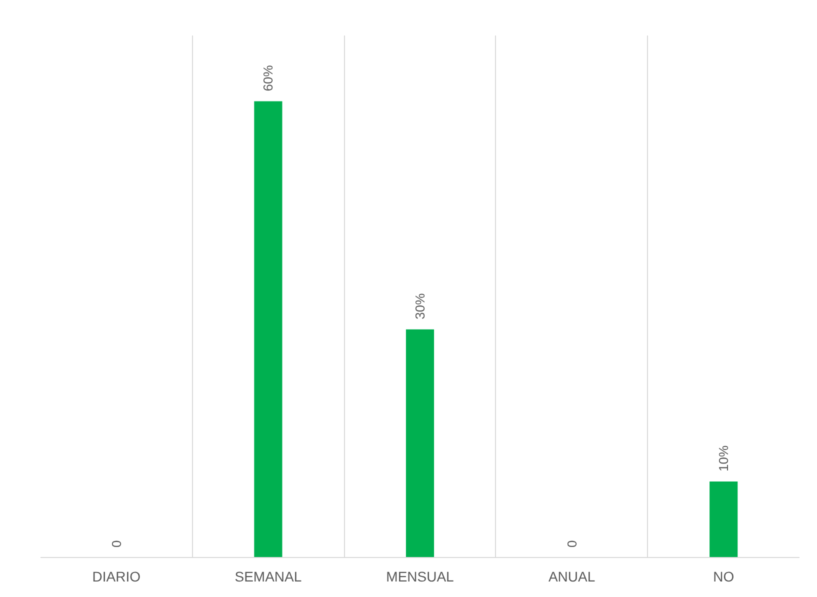 The image size is (817, 597). What do you see at coordinates (116, 576) in the screenshot?
I see `x-tick-label: DIARIO` at bounding box center [116, 576].